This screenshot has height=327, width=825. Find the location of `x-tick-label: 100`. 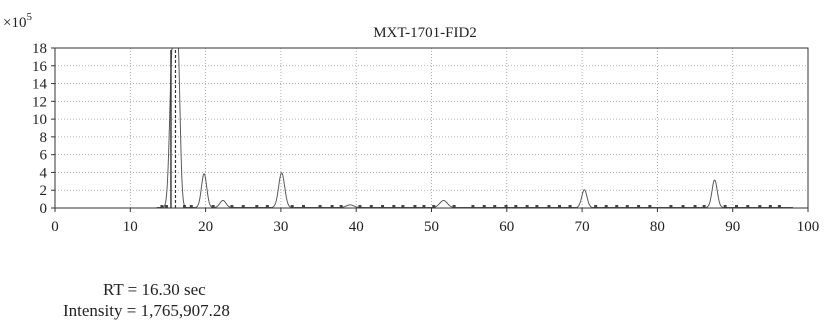

x-tick-label: 100 is located at coordinates (808, 227).